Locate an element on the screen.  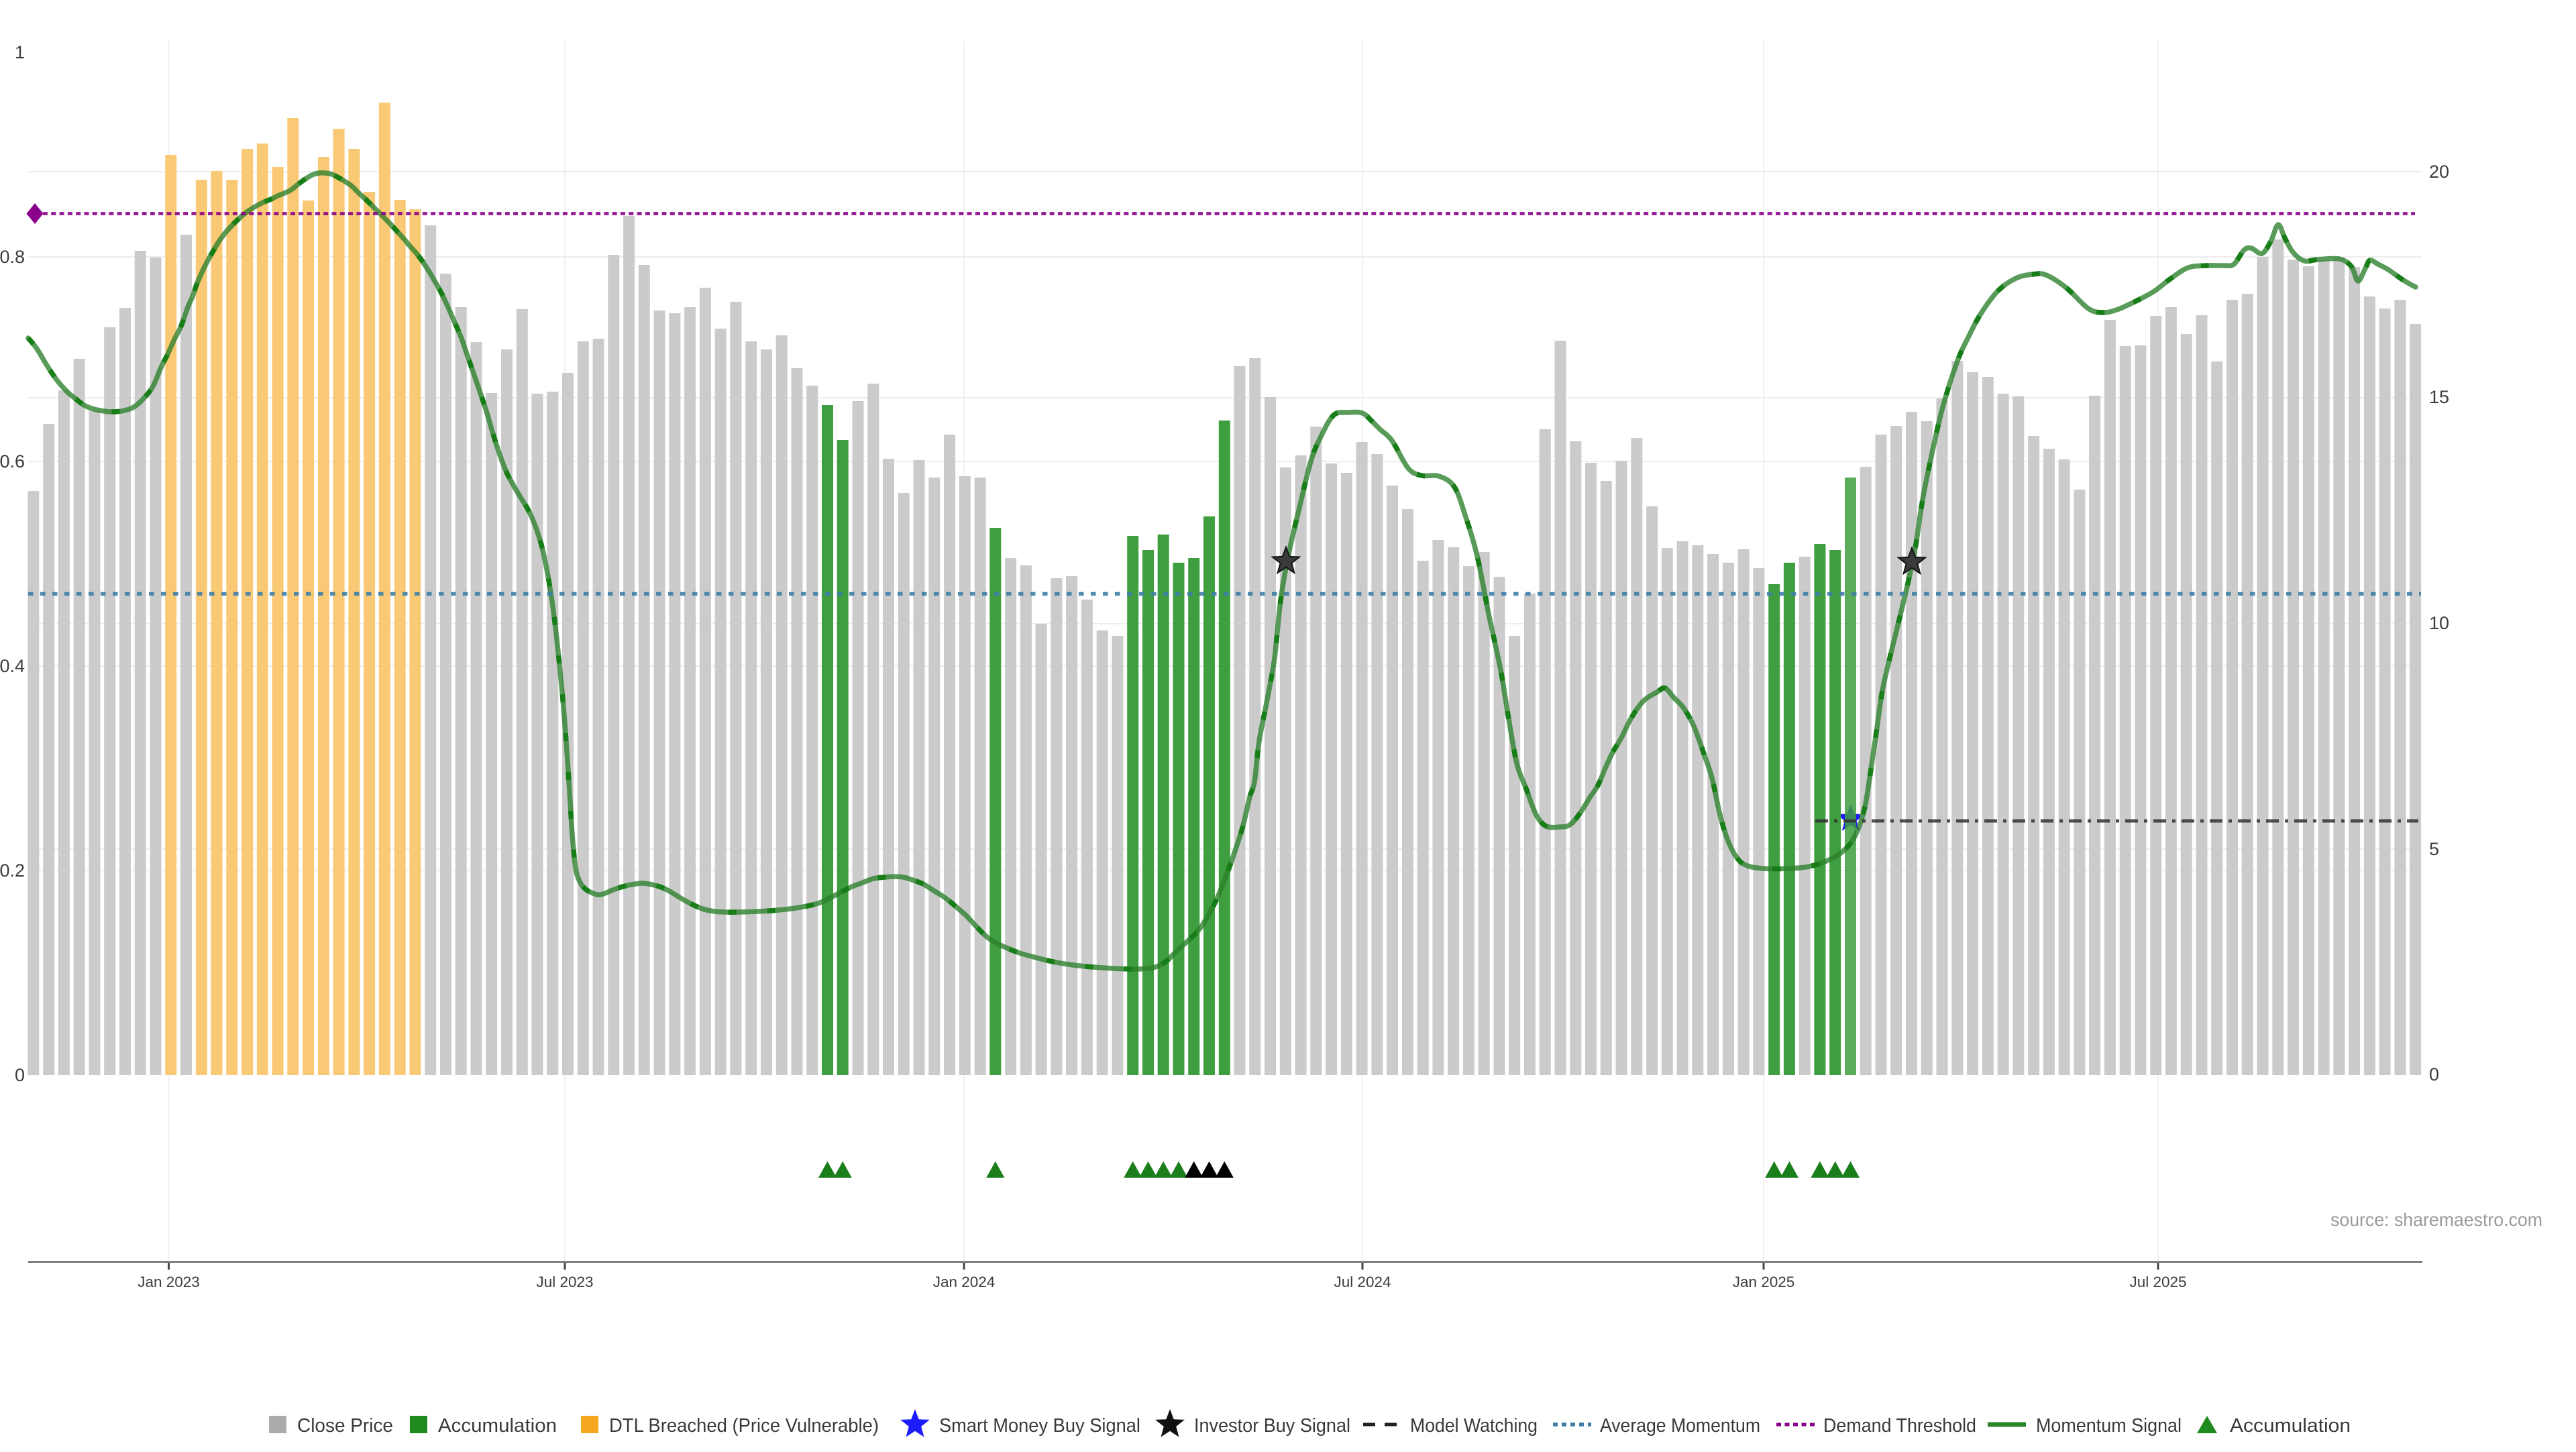
svg-text: 0.8 is located at coordinates (12, 257).